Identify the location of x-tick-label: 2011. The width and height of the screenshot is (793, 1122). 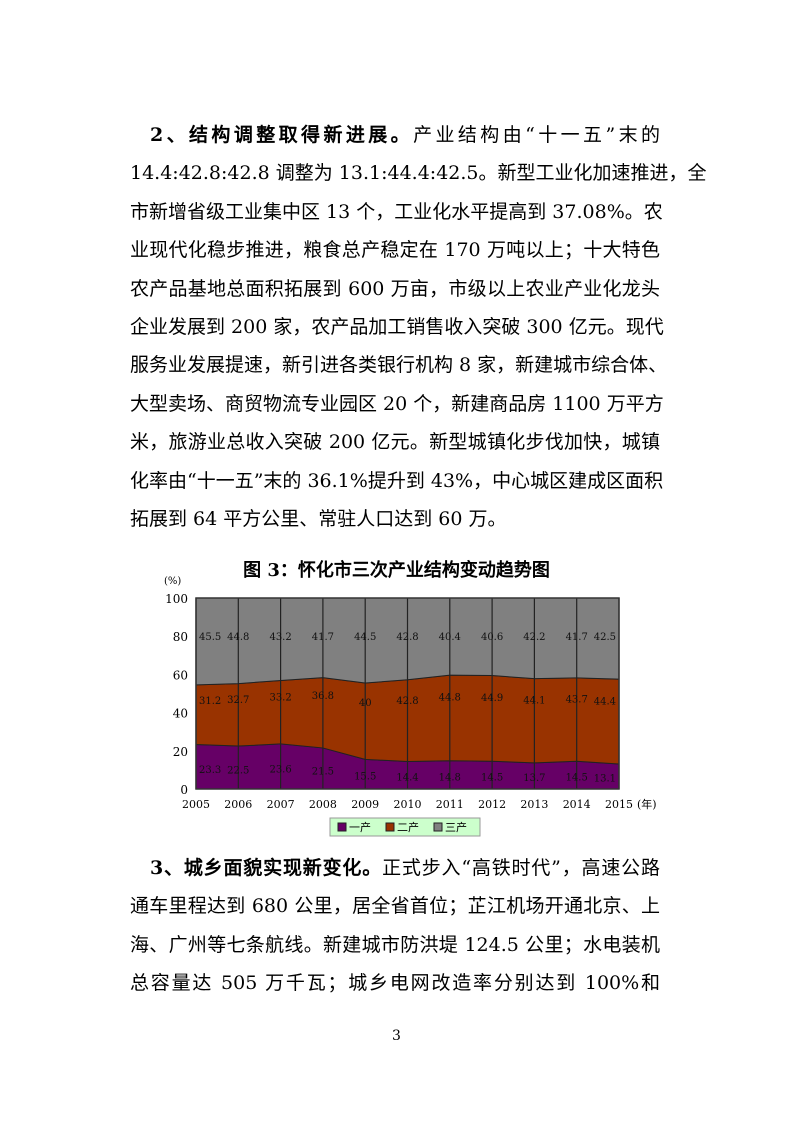
(450, 804).